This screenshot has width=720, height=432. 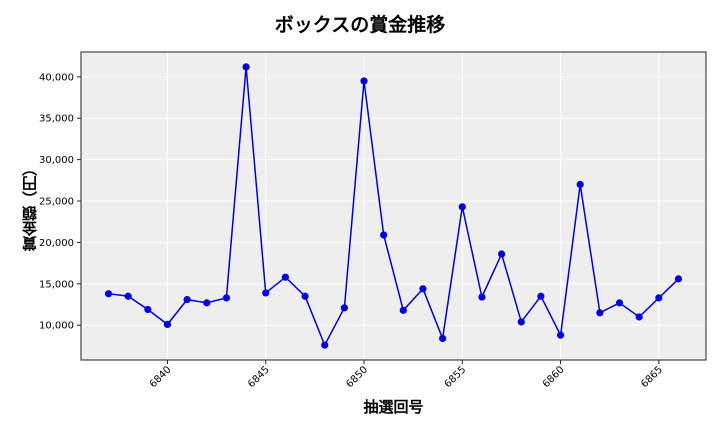 I want to click on x-tick-label: 6850, so click(x=357, y=377).